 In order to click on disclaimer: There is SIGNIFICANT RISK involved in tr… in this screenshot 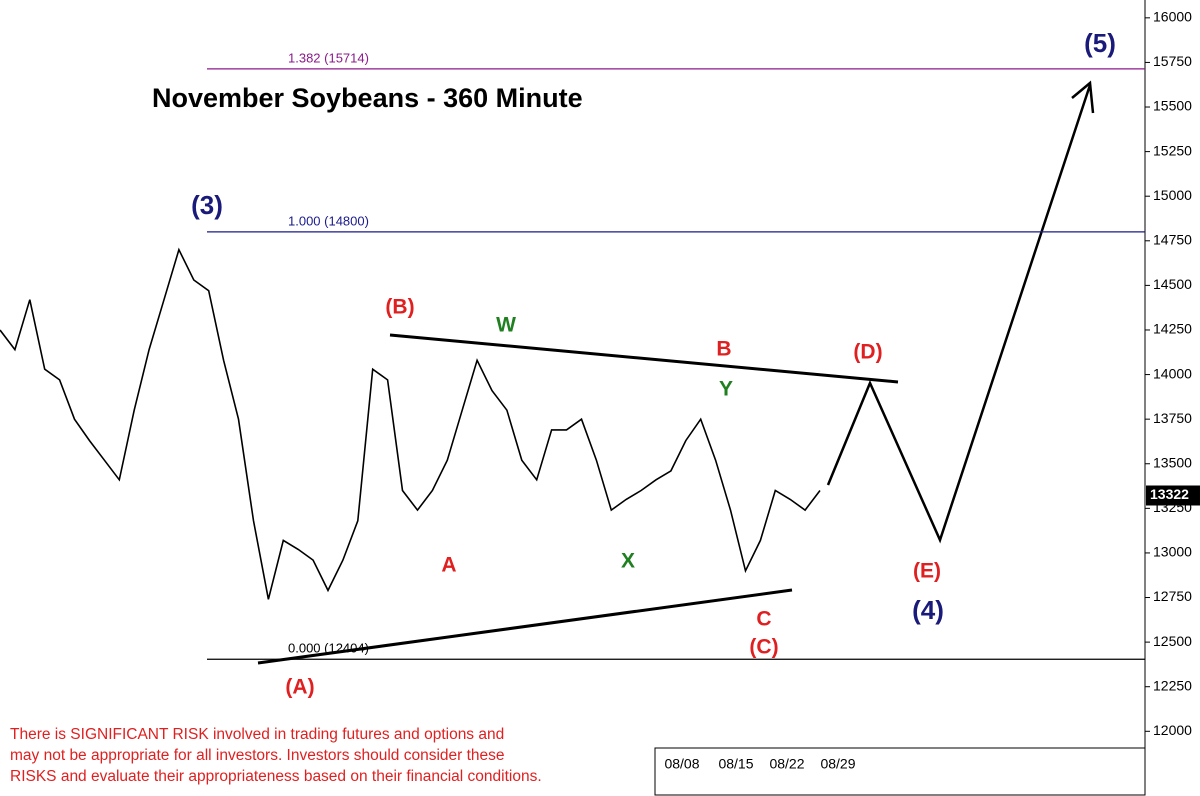, I will do `click(257, 734)`.